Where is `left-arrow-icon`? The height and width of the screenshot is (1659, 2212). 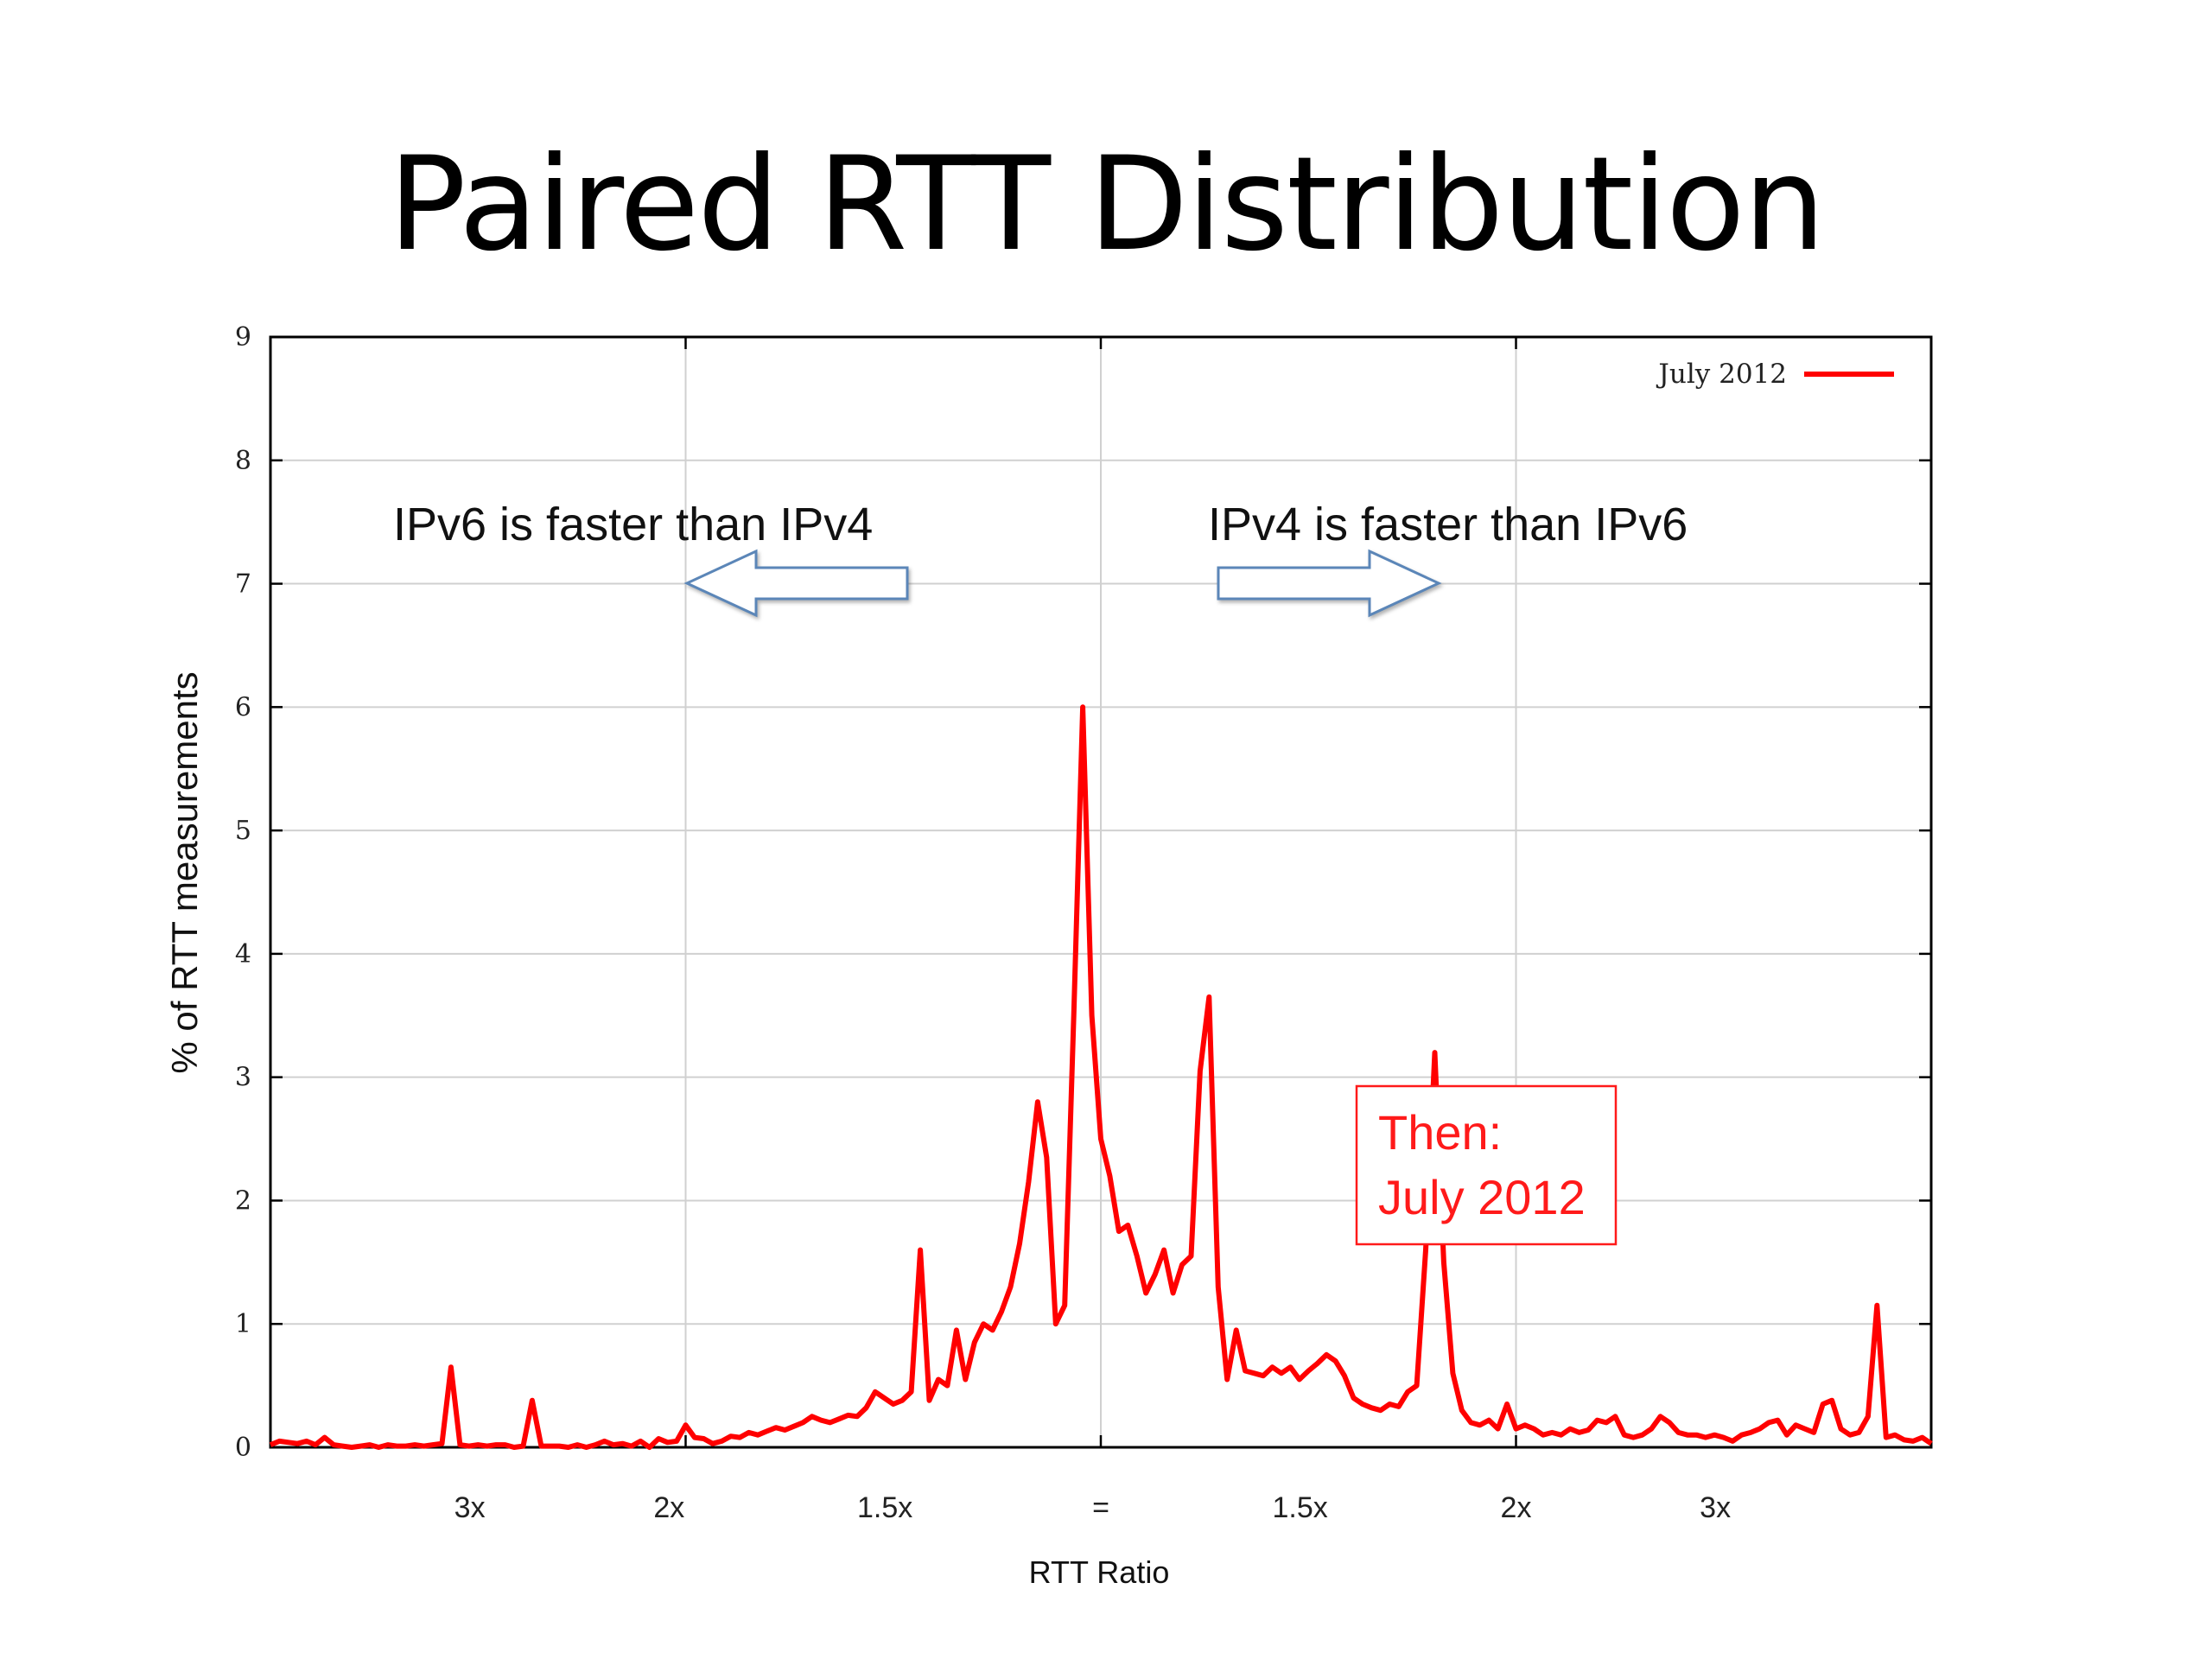
left-arrow-icon is located at coordinates (796, 583).